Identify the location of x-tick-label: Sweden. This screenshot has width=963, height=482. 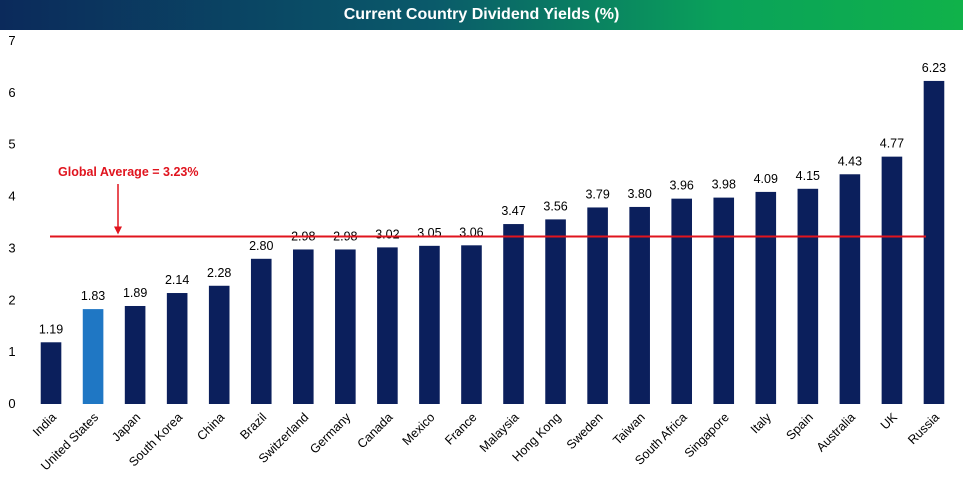
(585, 431).